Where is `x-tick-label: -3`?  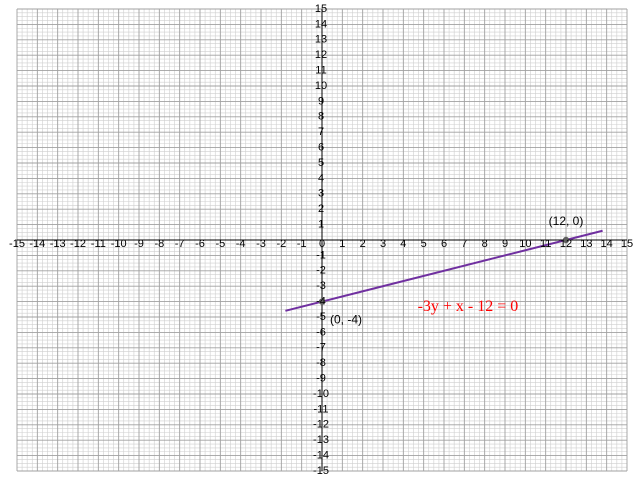
x-tick-label: -3 is located at coordinates (261, 244).